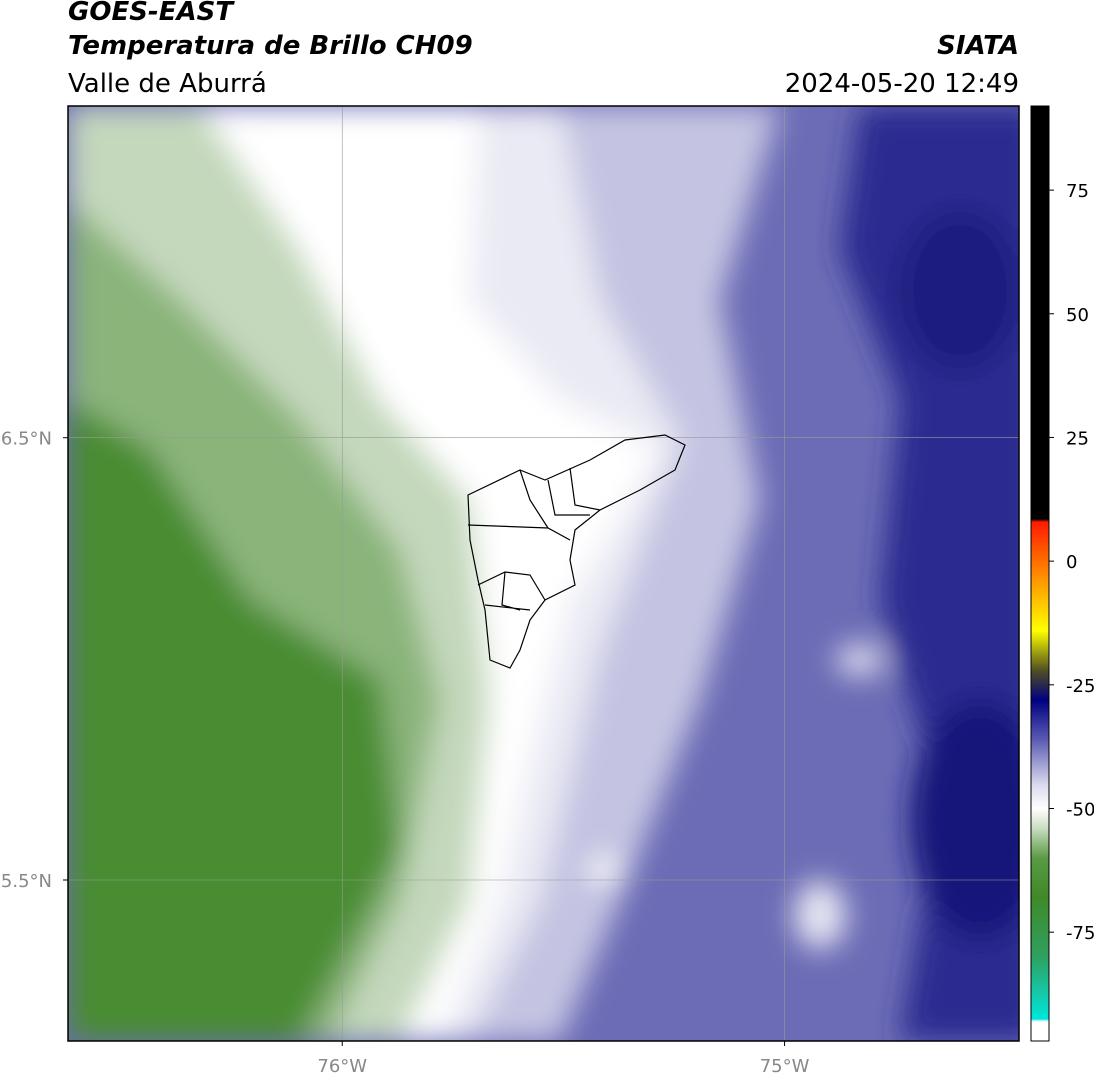 This screenshot has height=1078, width=1094. Describe the element at coordinates (1071, 562) in the screenshot. I see `colorbar-tick-label: 0` at that location.